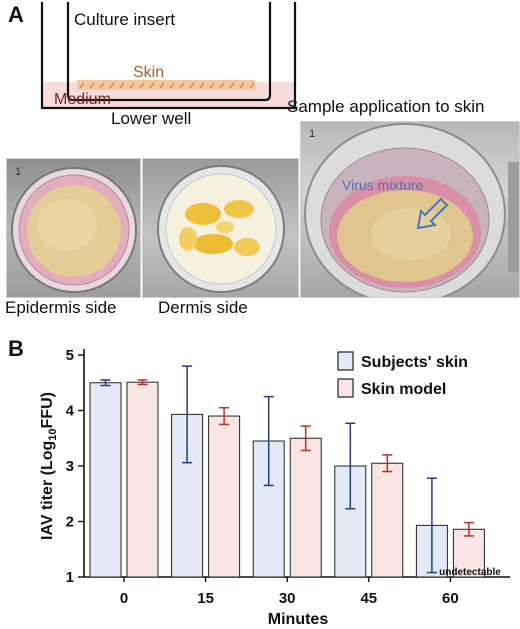 The height and width of the screenshot is (629, 520). Describe the element at coordinates (298, 619) in the screenshot. I see `x-axis-label: Minutes` at that location.